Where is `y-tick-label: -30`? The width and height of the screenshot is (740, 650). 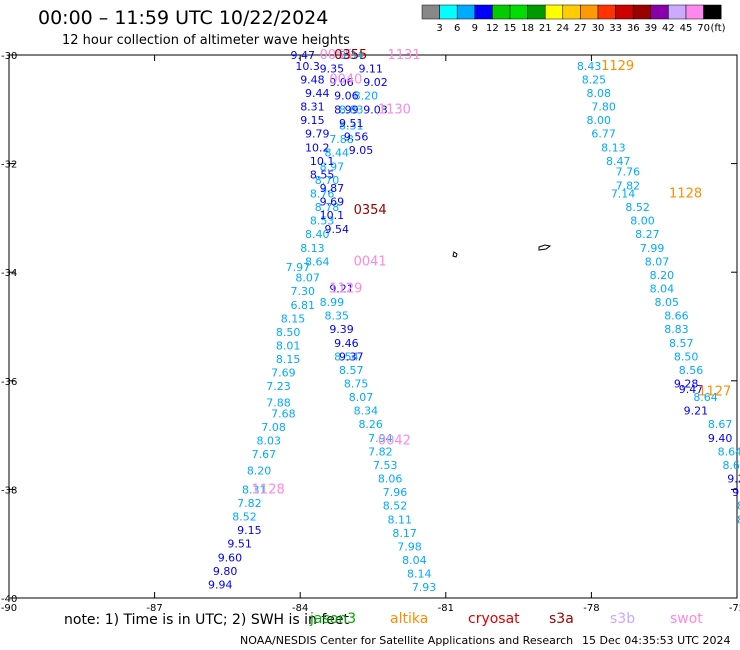
y-tick-label: -30 is located at coordinates (9, 56).